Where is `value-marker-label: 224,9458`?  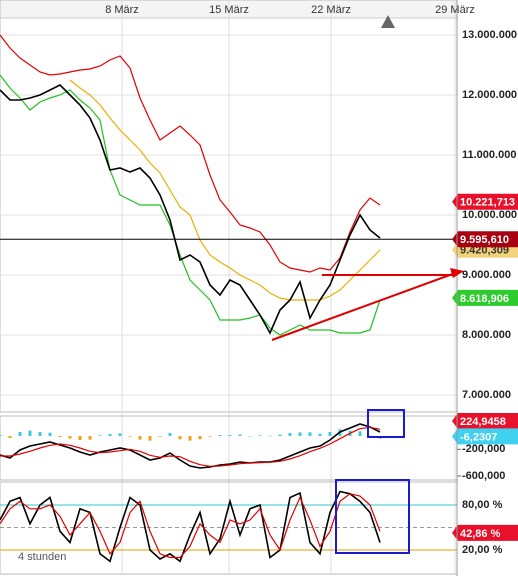 value-marker-label: 224,9458 is located at coordinates (483, 422).